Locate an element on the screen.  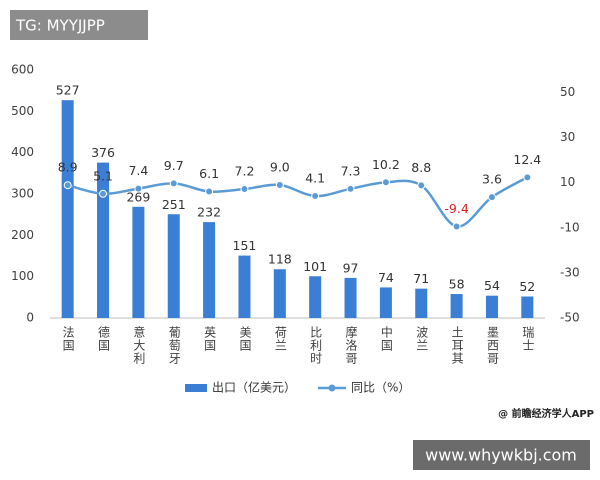
bar-label: 151 is located at coordinates (245, 245).